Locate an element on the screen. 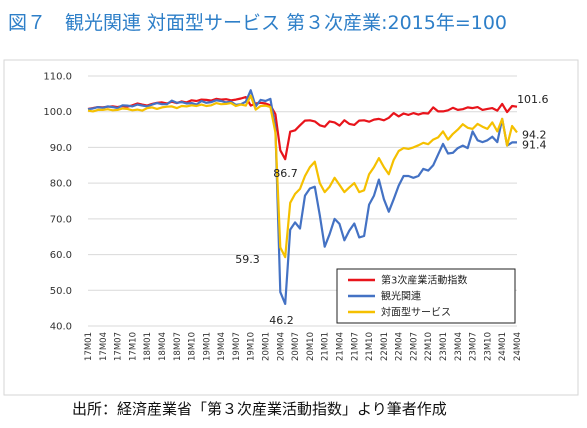 This screenshot has width=587, height=428. x-tick-label: 17M10 is located at coordinates (133, 346).